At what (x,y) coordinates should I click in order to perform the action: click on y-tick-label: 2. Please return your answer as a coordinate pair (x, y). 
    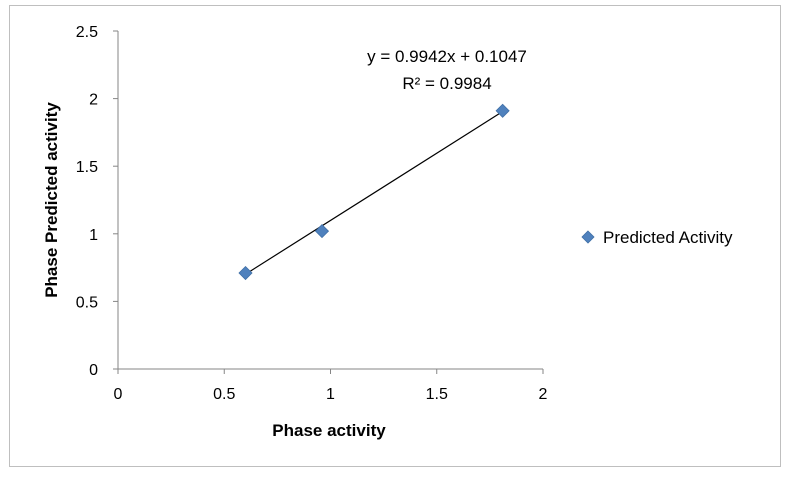
    Looking at the image, I should click on (93, 100).